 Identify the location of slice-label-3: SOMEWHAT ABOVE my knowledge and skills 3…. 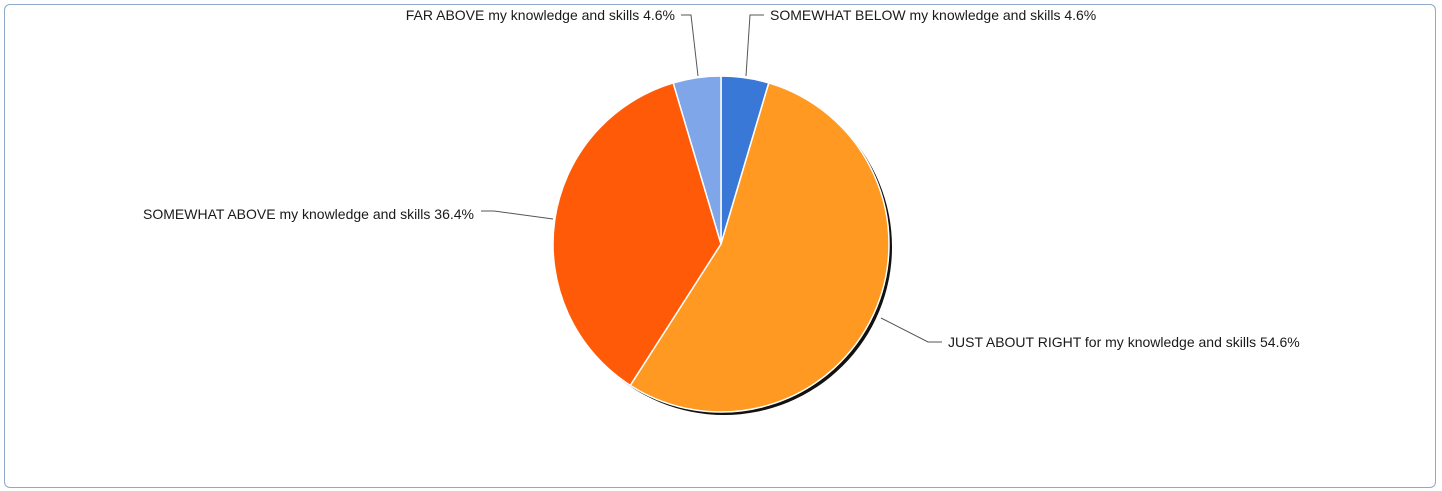
(308, 214).